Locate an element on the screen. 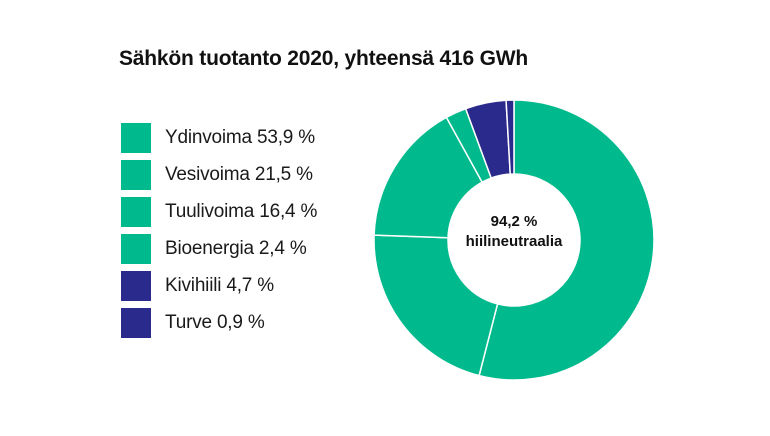  legend-item-tuulivoima: Tuulivoima 16,4 % is located at coordinates (219, 212).